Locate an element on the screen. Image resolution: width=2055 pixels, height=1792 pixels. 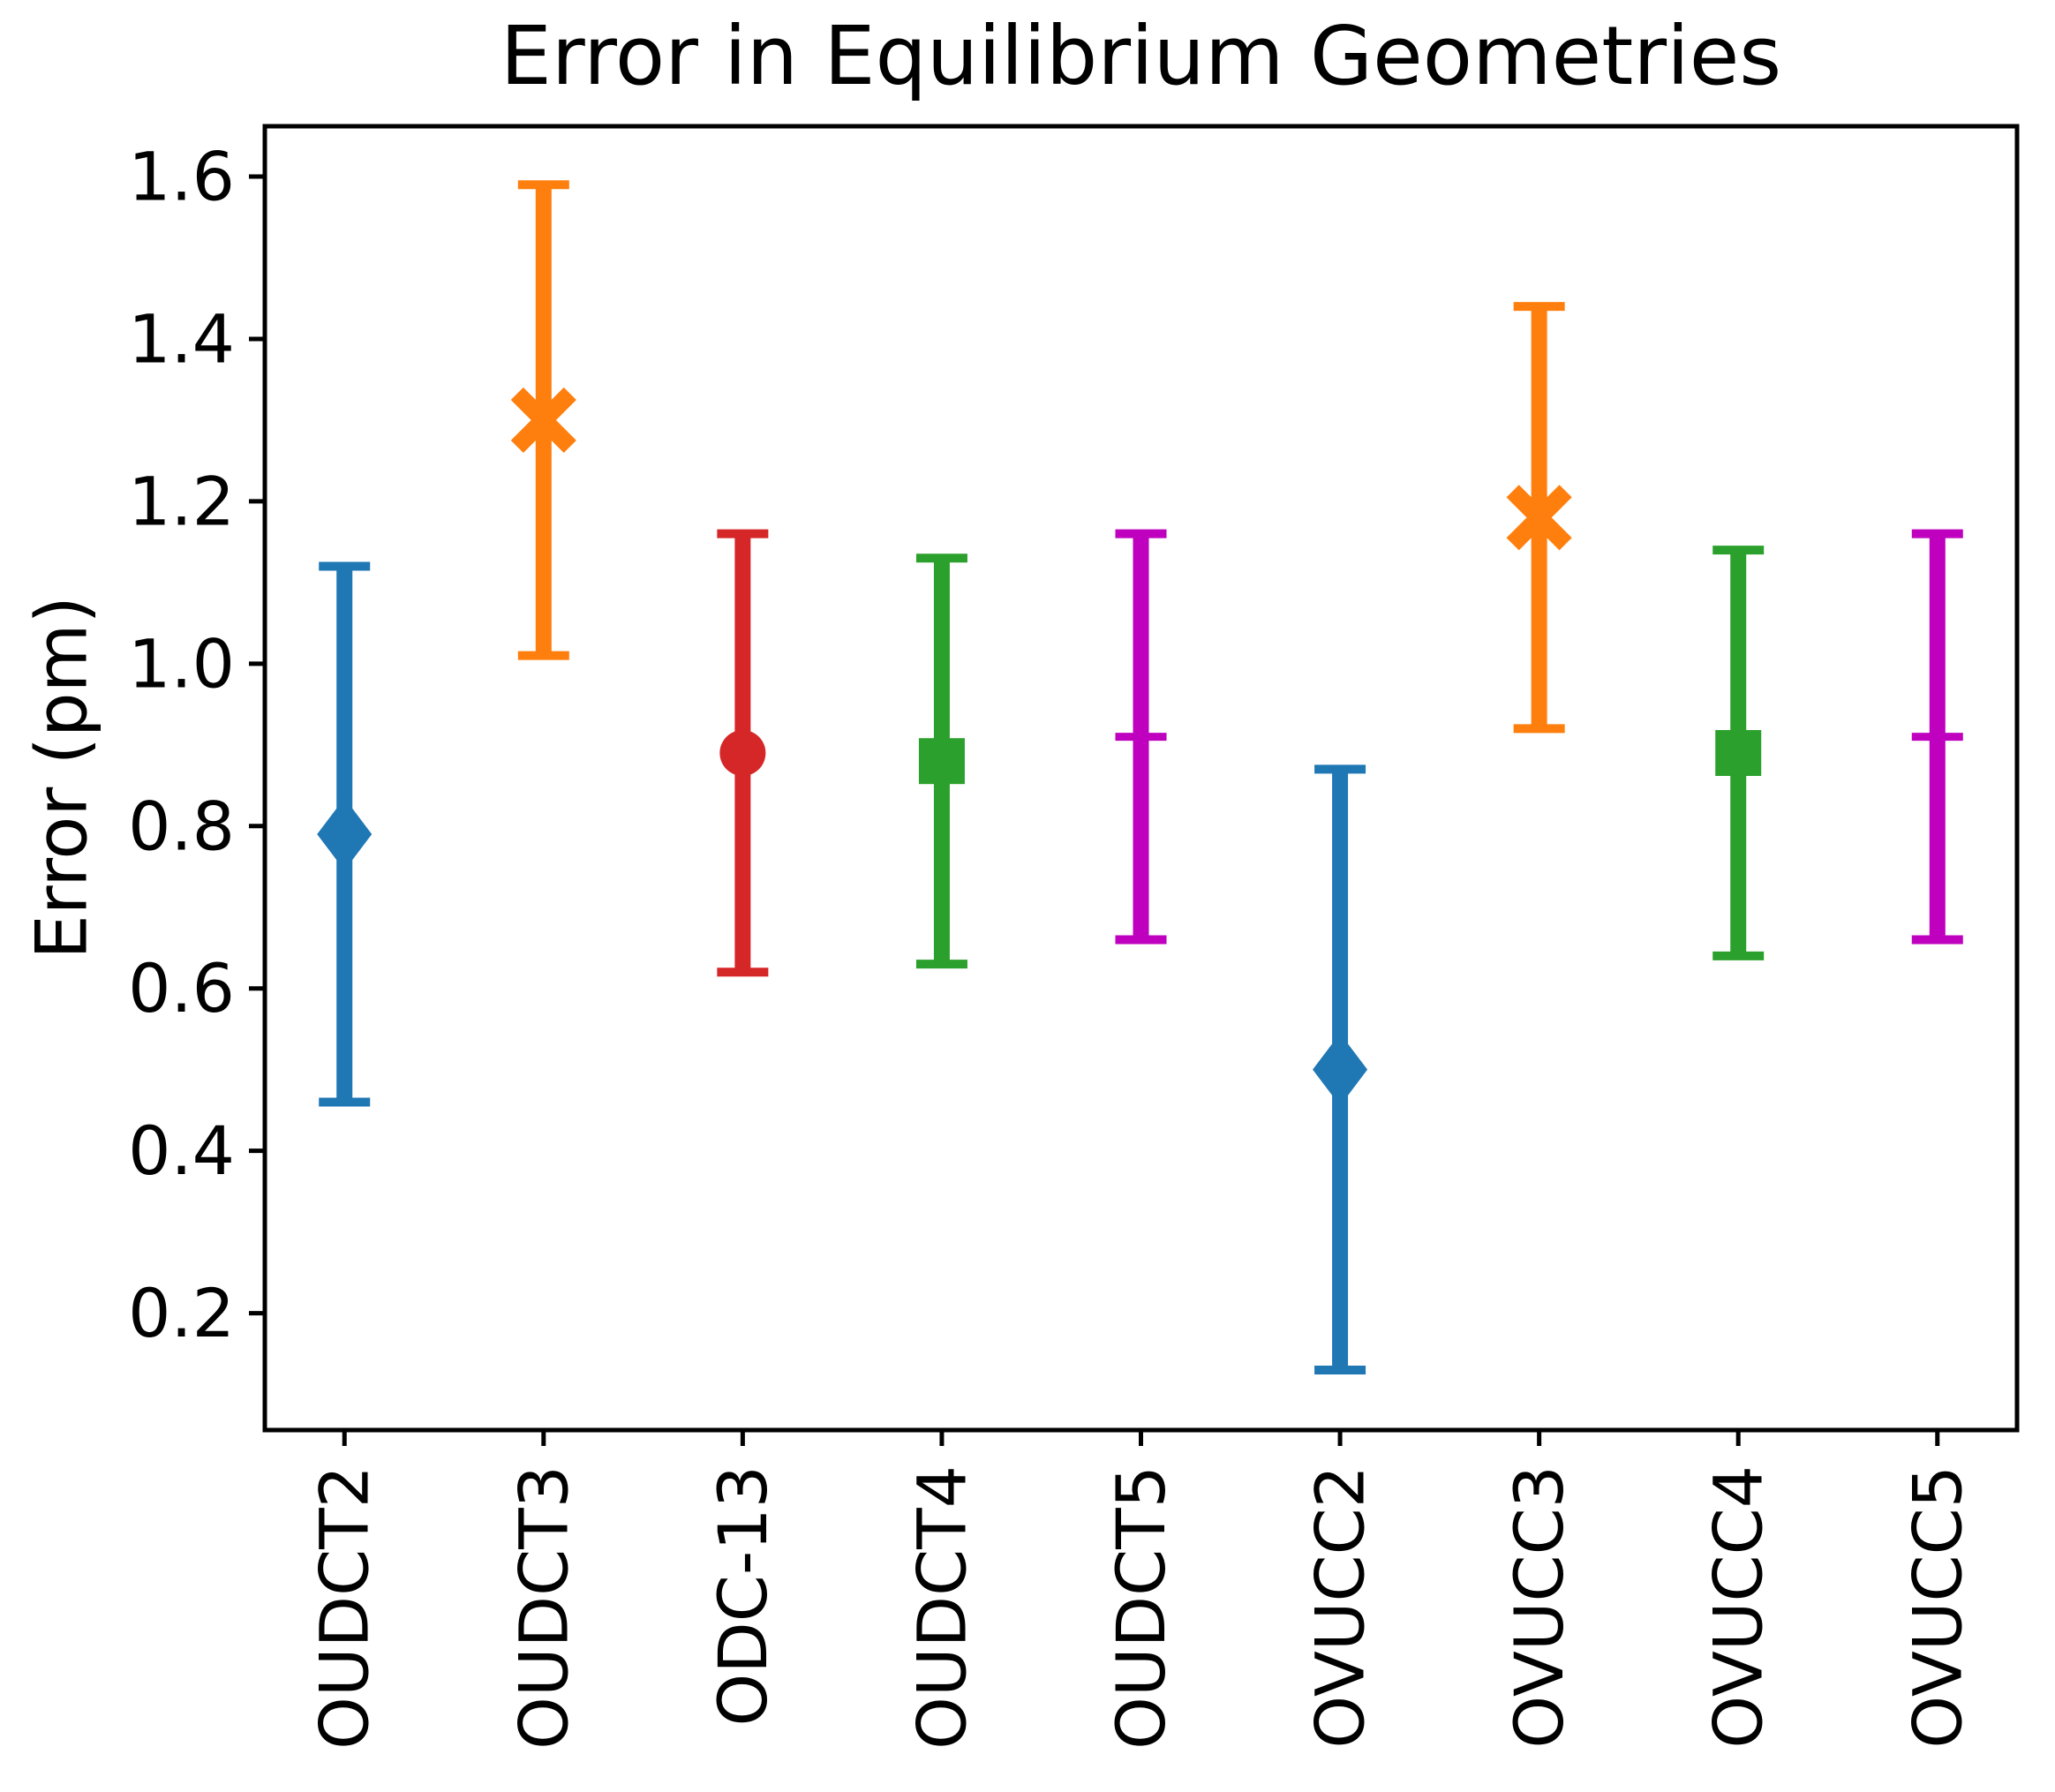
x-tick-label: OUDCT4 is located at coordinates (941, 1607).